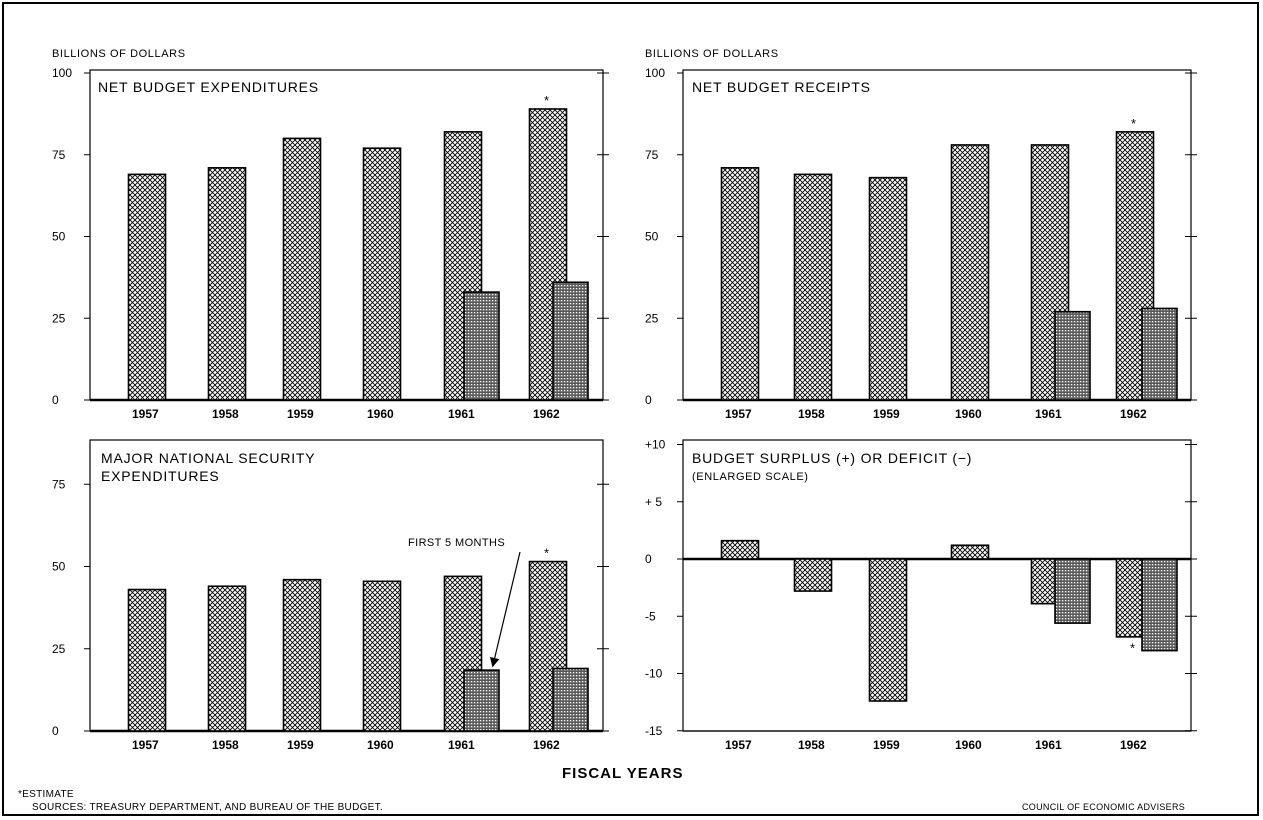 The width and height of the screenshot is (1263, 820). What do you see at coordinates (750, 477) in the screenshot?
I see `chart-subtitle: (ENLARGED SCALE)` at bounding box center [750, 477].